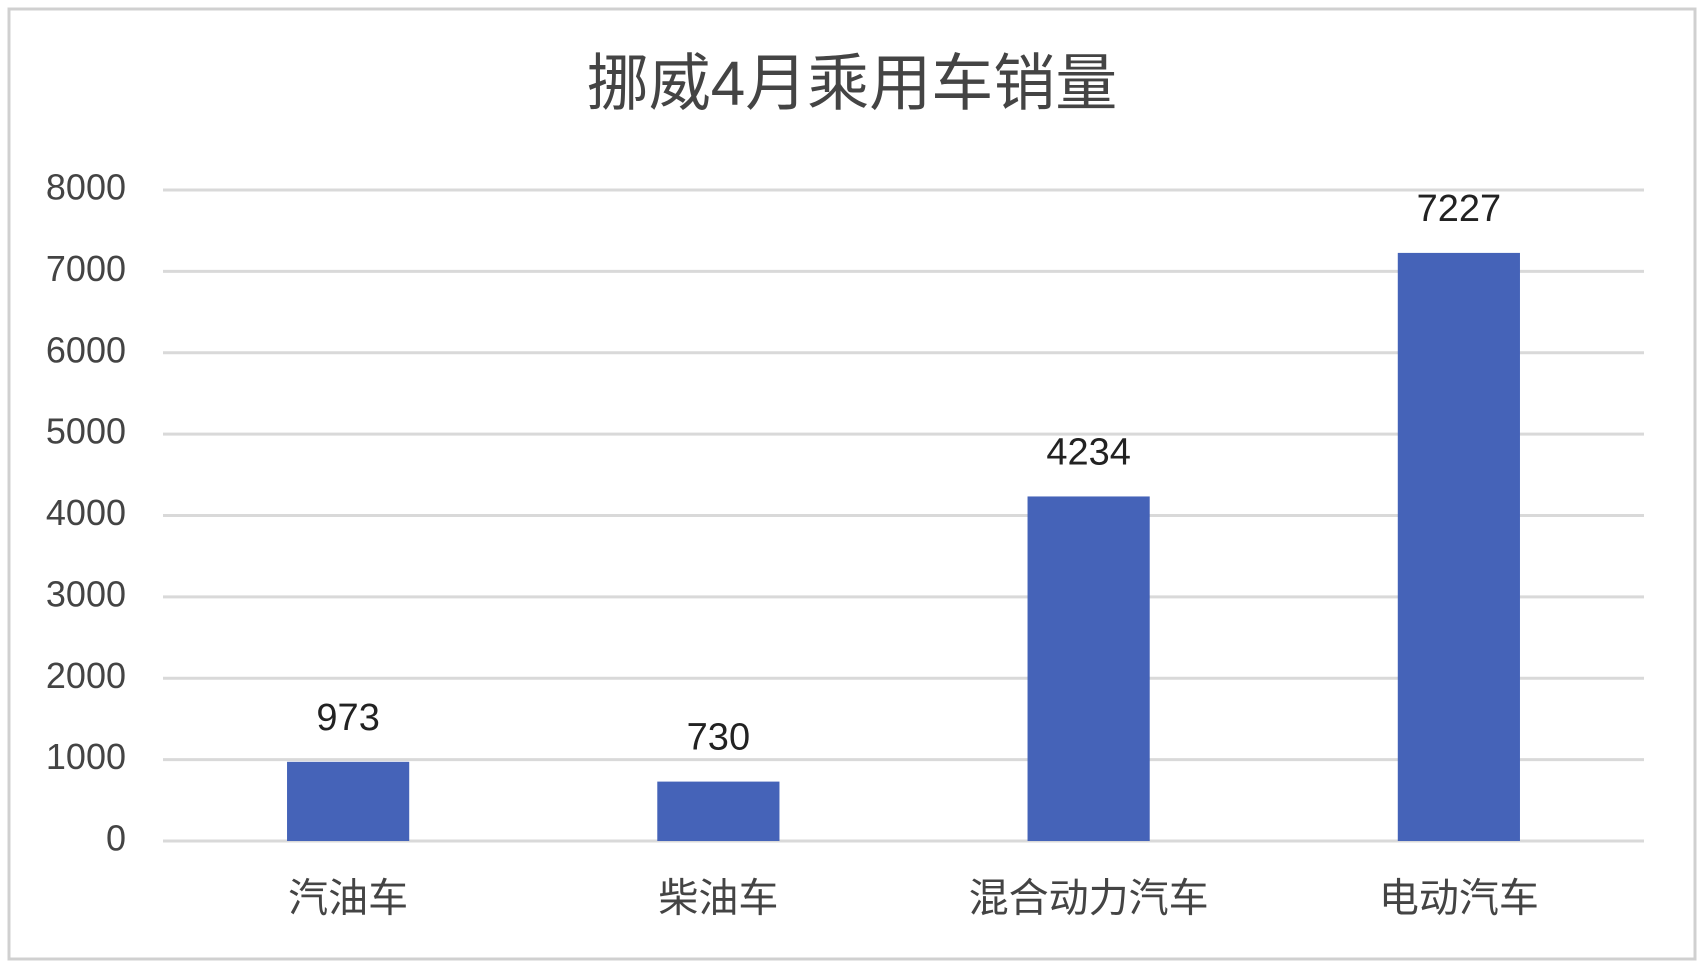 The height and width of the screenshot is (966, 1704). Describe the element at coordinates (348, 899) in the screenshot. I see `x-tick-label: 汽油车` at that location.